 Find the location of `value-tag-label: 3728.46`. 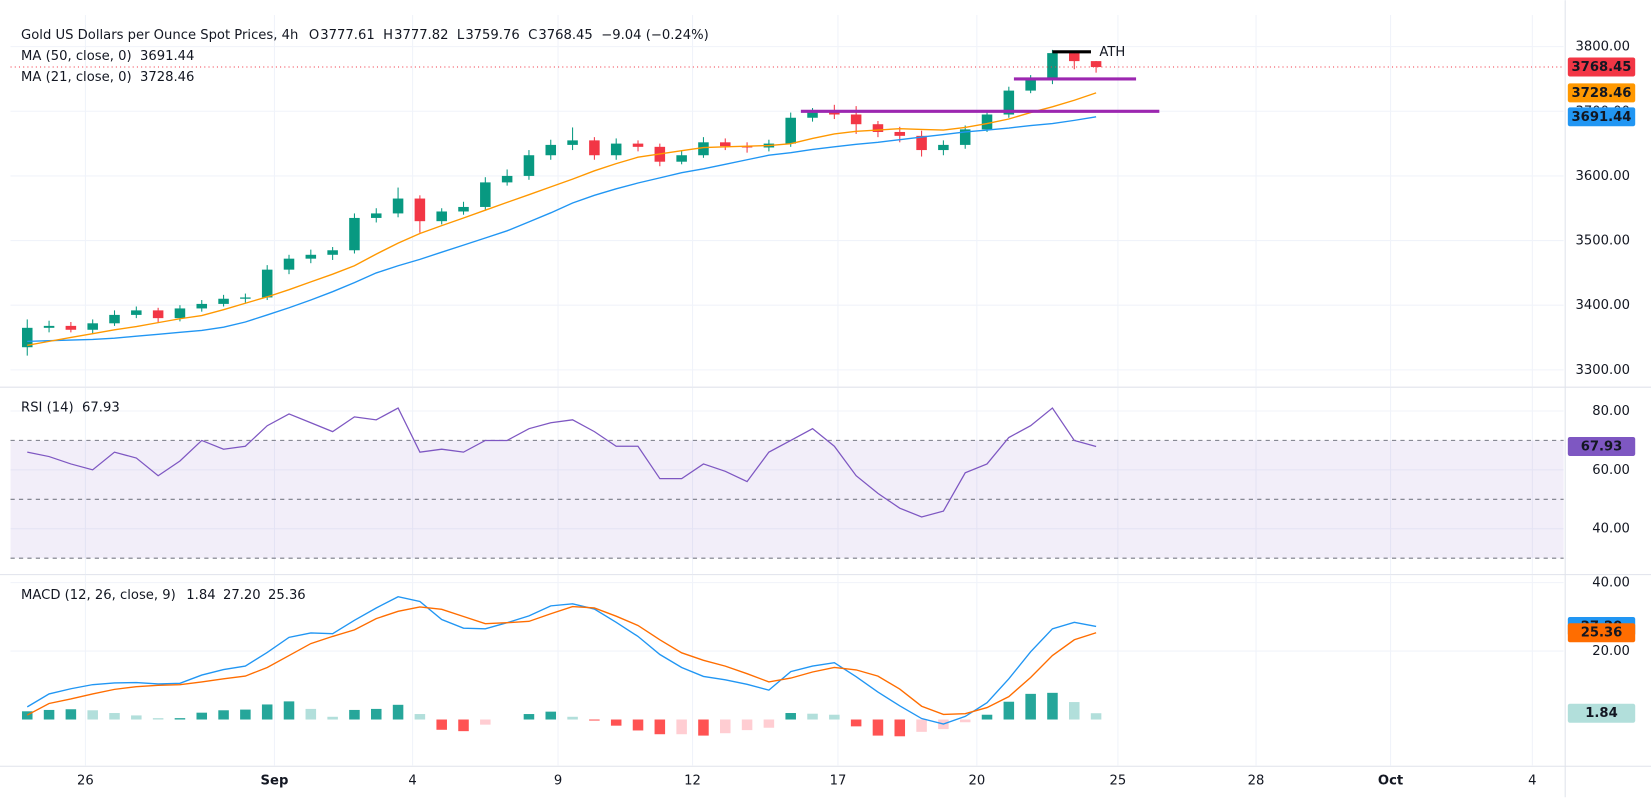

value-tag-label: 3728.46 is located at coordinates (1602, 93).